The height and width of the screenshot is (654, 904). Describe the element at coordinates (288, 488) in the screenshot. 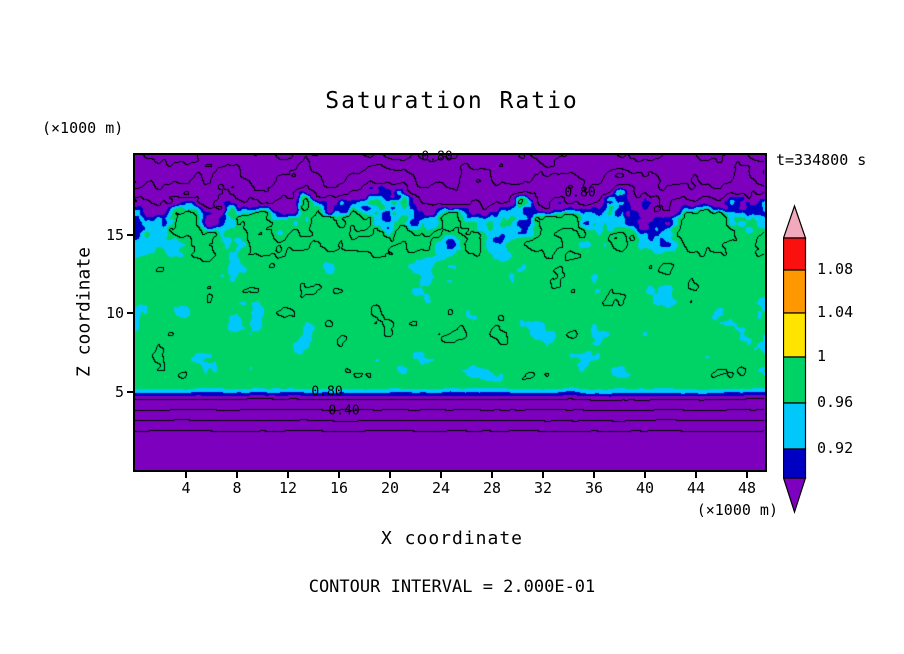

I see `x-tick-label: 12` at that location.